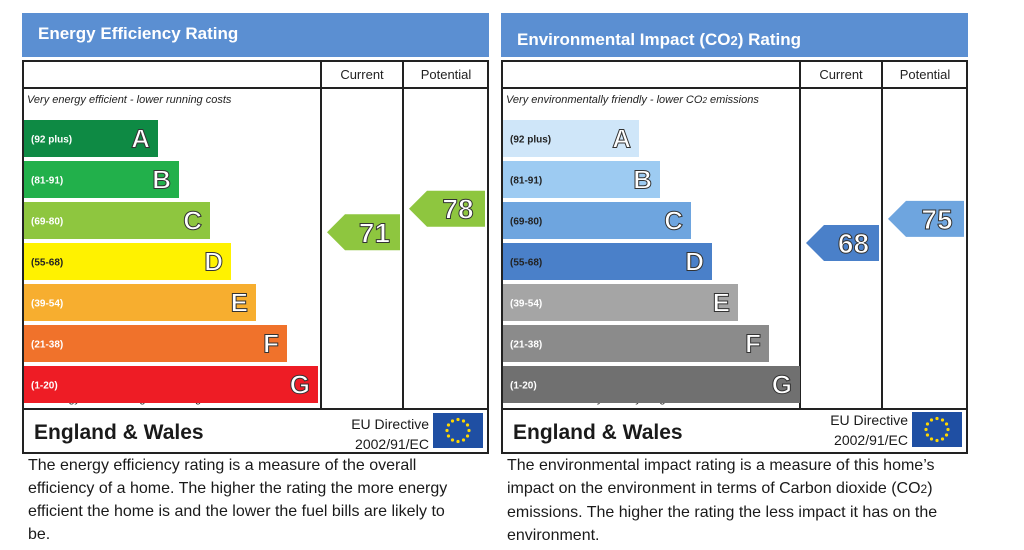  What do you see at coordinates (936, 219) in the screenshot?
I see `potential-rating-value: 75` at bounding box center [936, 219].